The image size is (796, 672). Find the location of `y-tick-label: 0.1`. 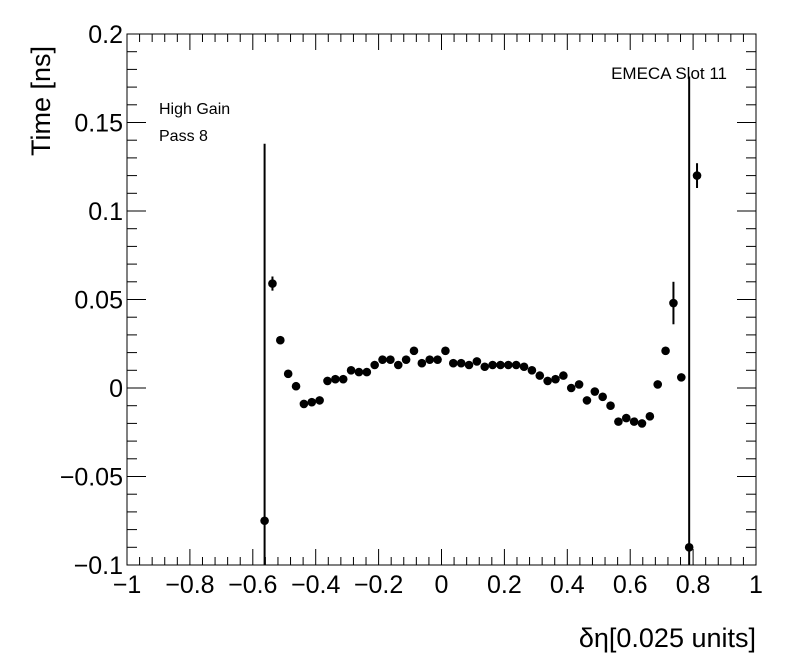

y-tick-label: 0.1 is located at coordinates (105, 212).